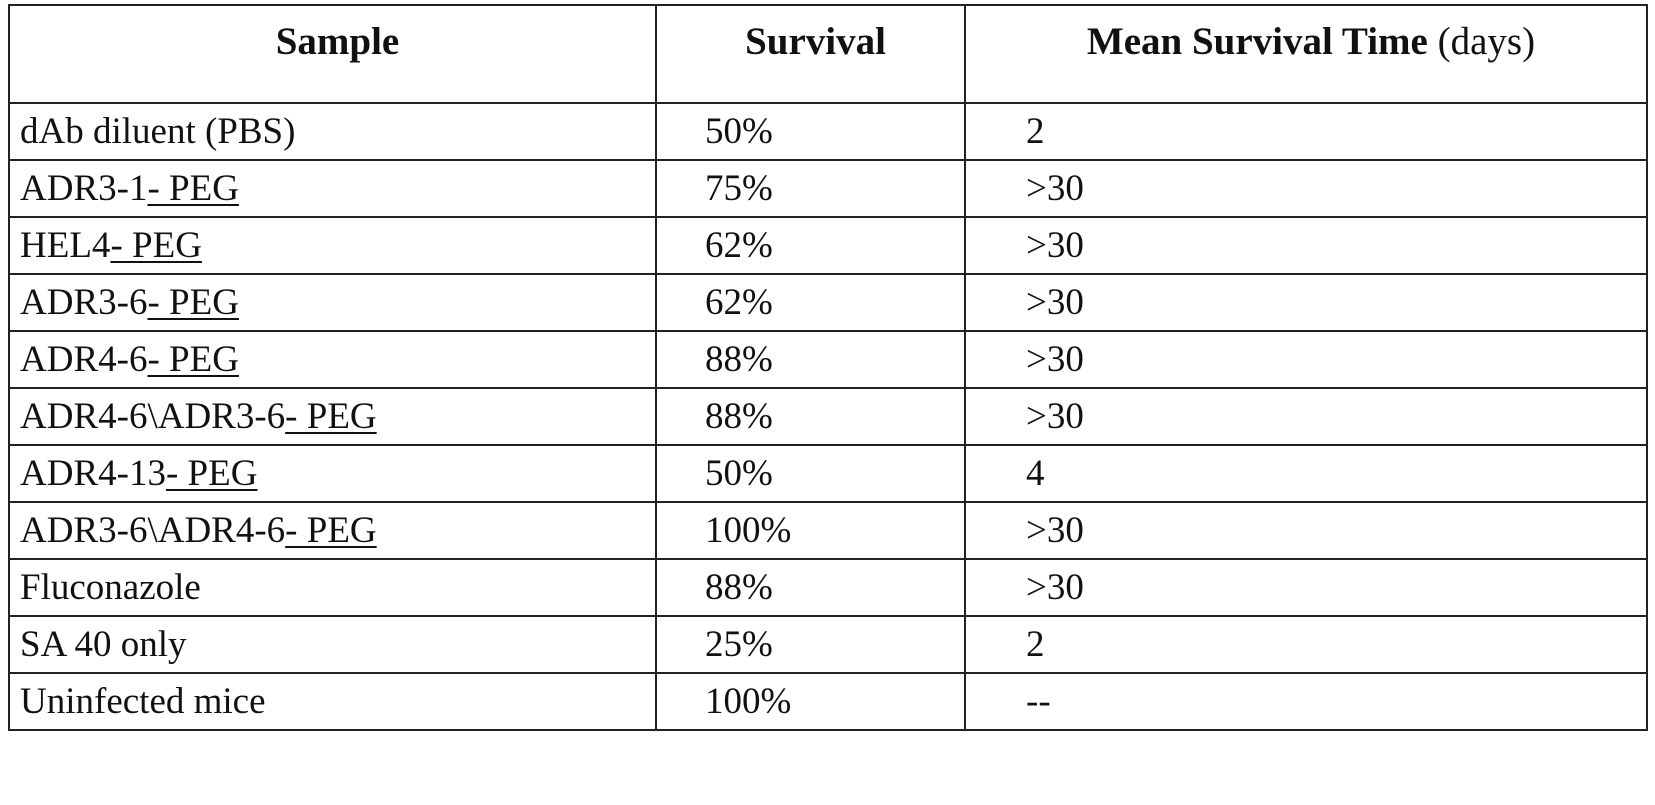  What do you see at coordinates (93, 473) in the screenshot?
I see `sample-name: ADR4-13` at bounding box center [93, 473].